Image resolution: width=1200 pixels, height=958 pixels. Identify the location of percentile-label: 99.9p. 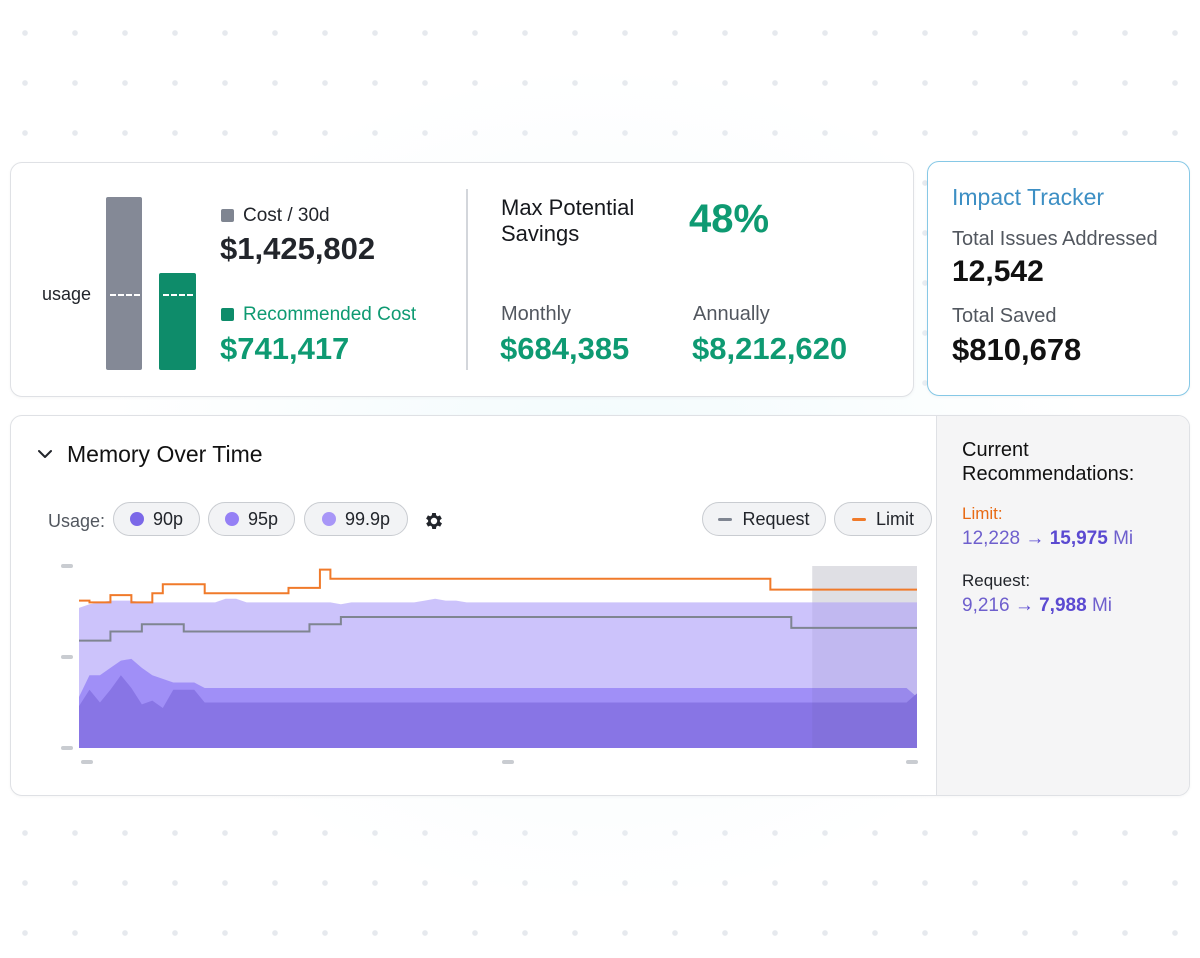
(367, 518).